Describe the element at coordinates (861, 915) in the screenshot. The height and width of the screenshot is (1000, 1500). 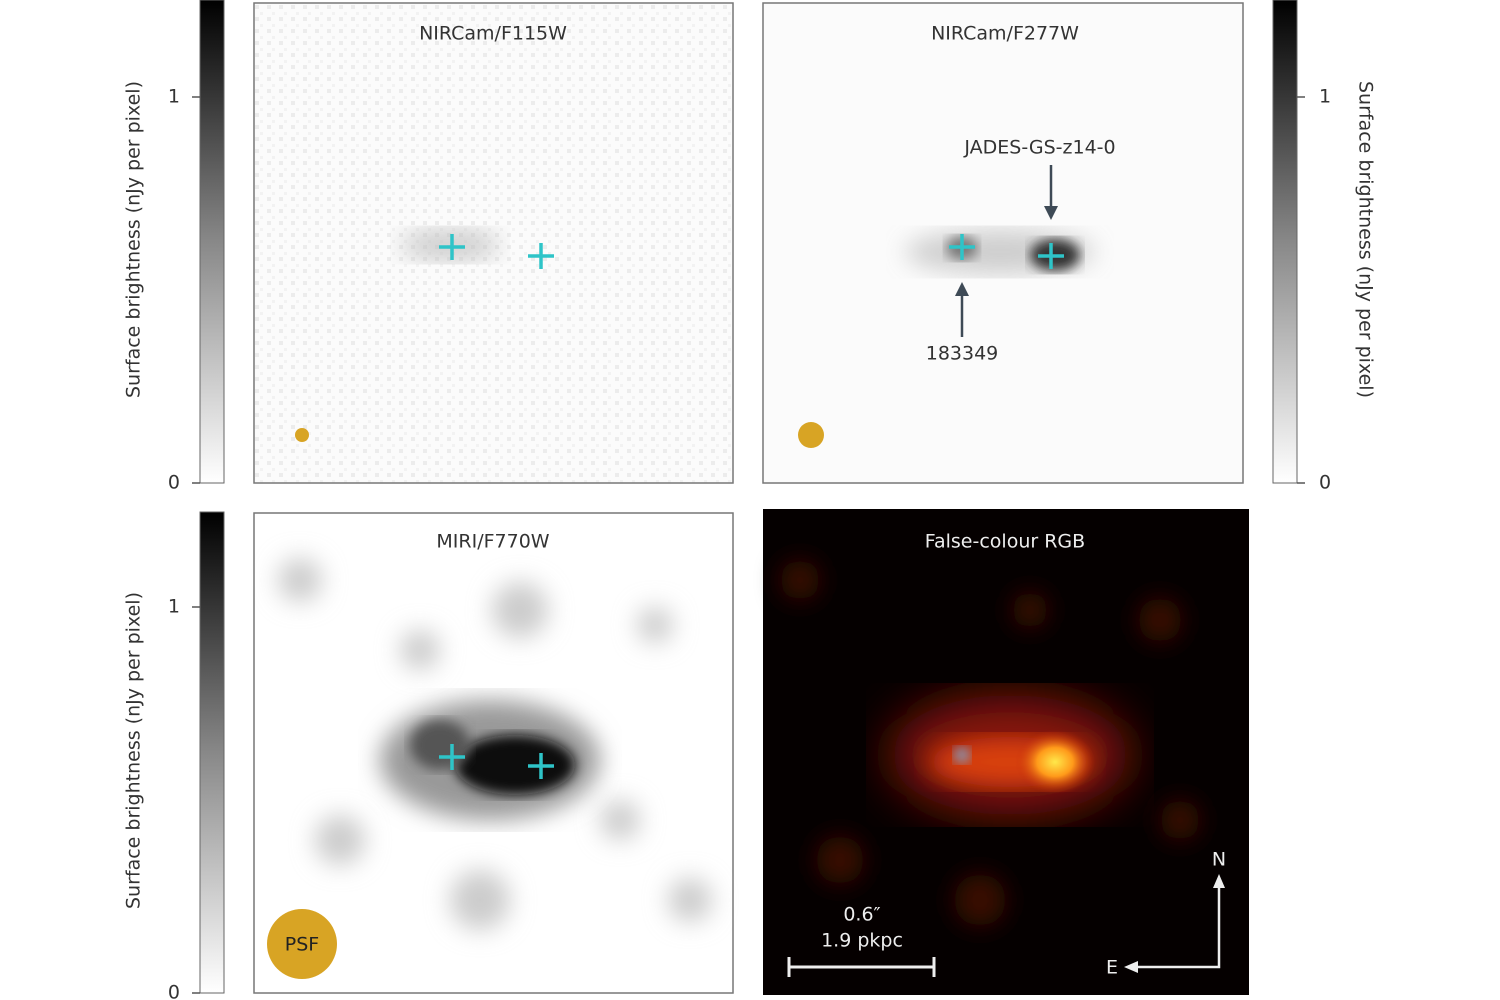
I see `scale-bar-label: 0.6″` at that location.